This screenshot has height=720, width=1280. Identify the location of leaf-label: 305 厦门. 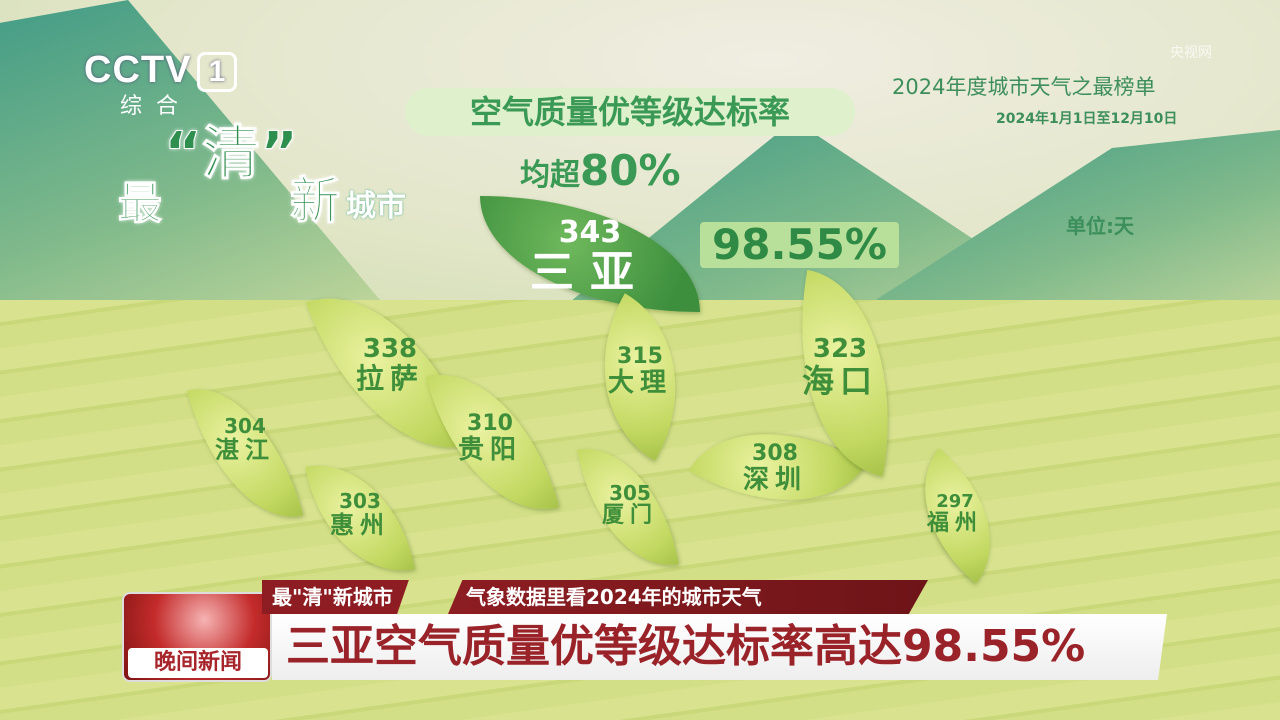
(630, 505).